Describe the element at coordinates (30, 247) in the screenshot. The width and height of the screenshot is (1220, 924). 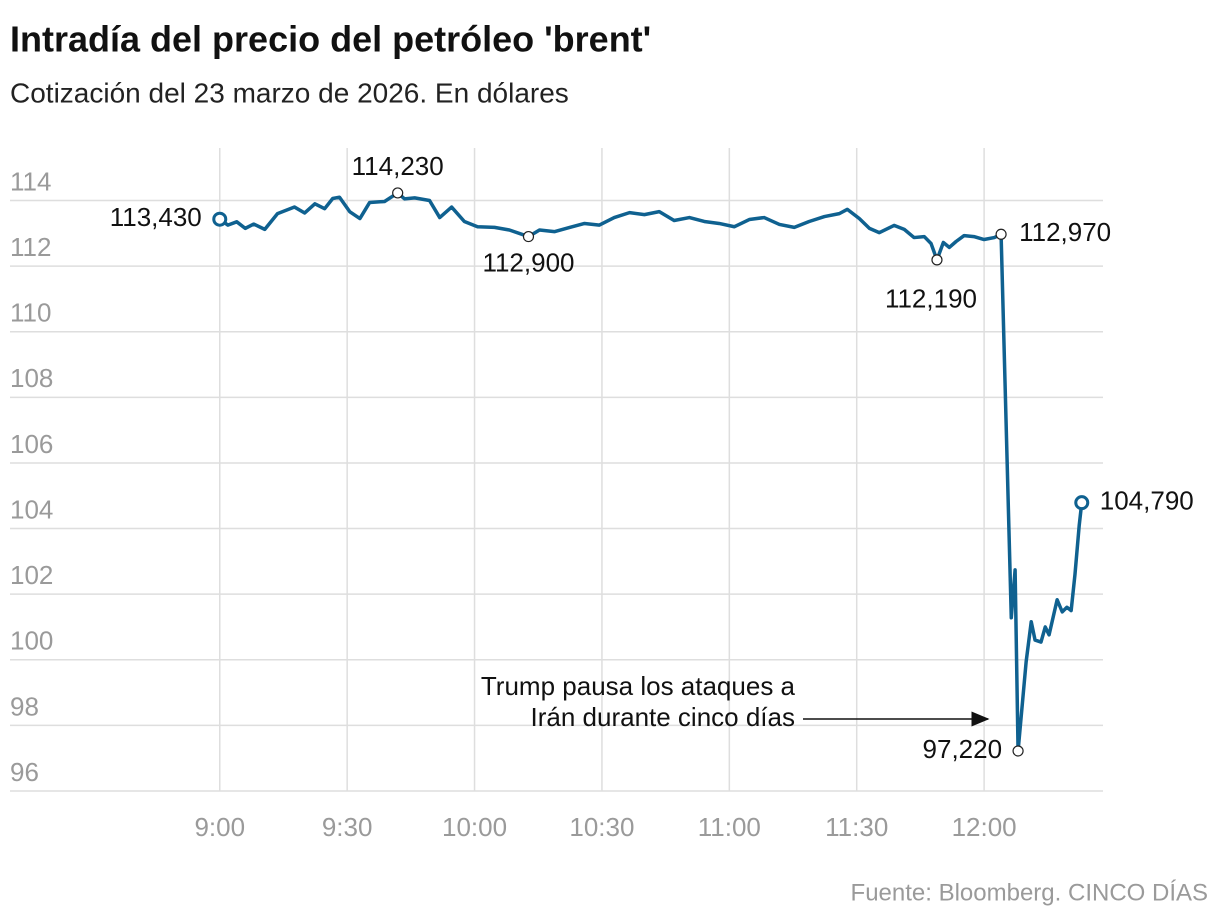
I see `y-tick-label: 112` at that location.